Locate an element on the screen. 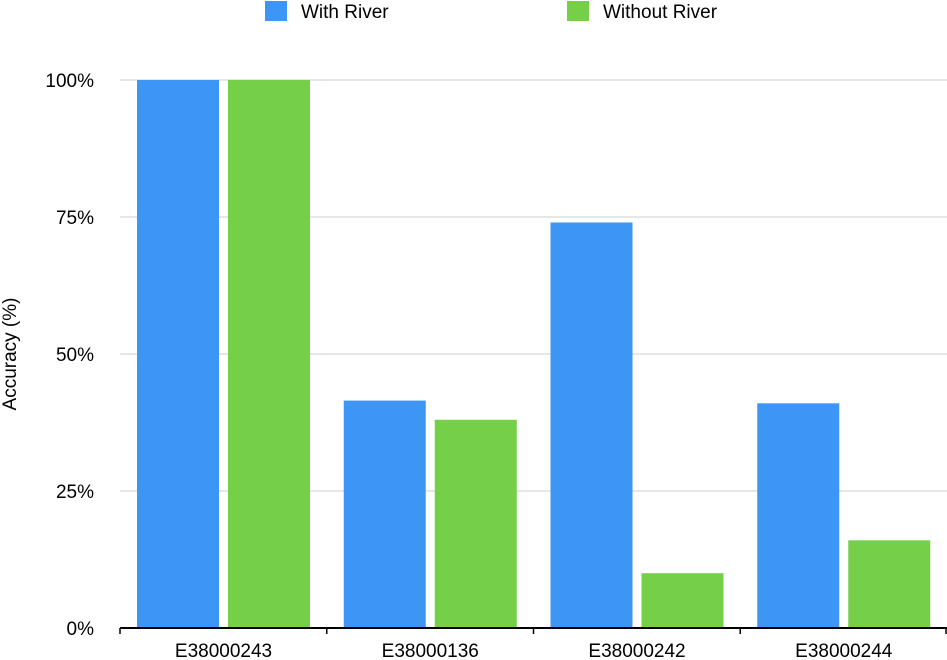 The height and width of the screenshot is (660, 947). legend-swatch-without-river is located at coordinates (578, 11).